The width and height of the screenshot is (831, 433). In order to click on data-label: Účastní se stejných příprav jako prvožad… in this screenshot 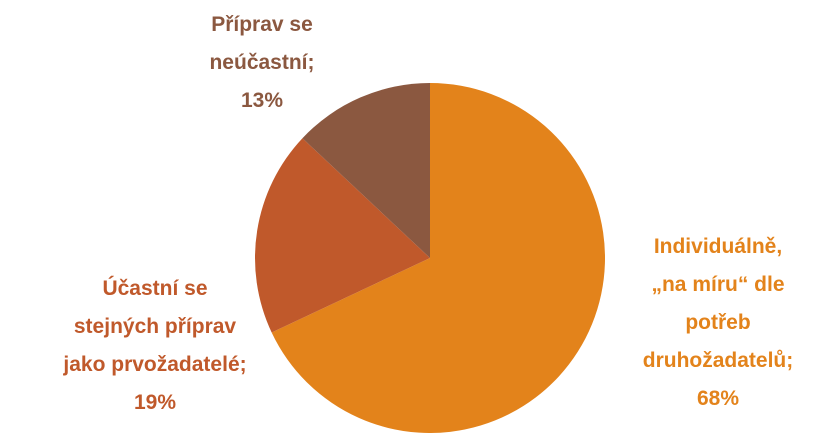, I will do `click(154, 346)`.